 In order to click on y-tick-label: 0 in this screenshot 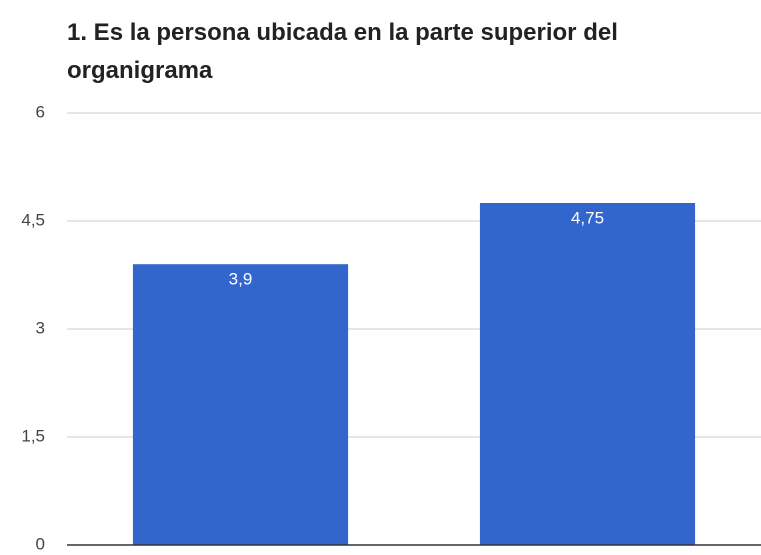, I will do `click(40, 543)`.